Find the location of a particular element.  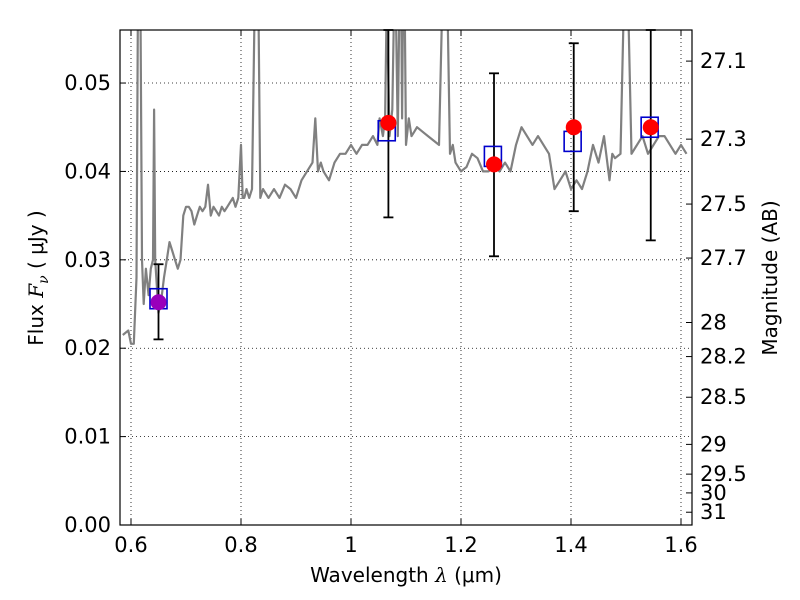

mag-tick-label-4: 28 is located at coordinates (713, 323).